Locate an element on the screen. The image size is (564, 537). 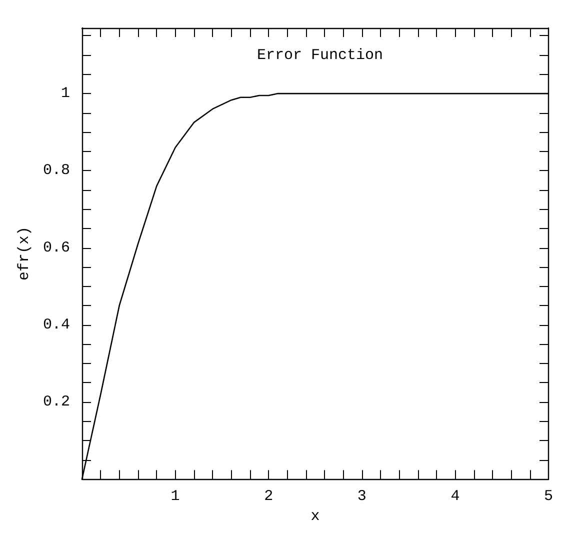
y-tick-label: 1 is located at coordinates (65, 93).